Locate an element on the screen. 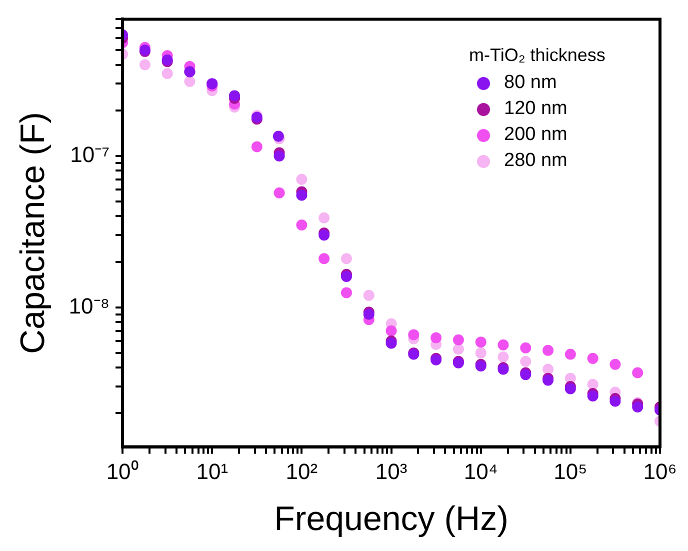  legend-label: 200 nm is located at coordinates (536, 135).